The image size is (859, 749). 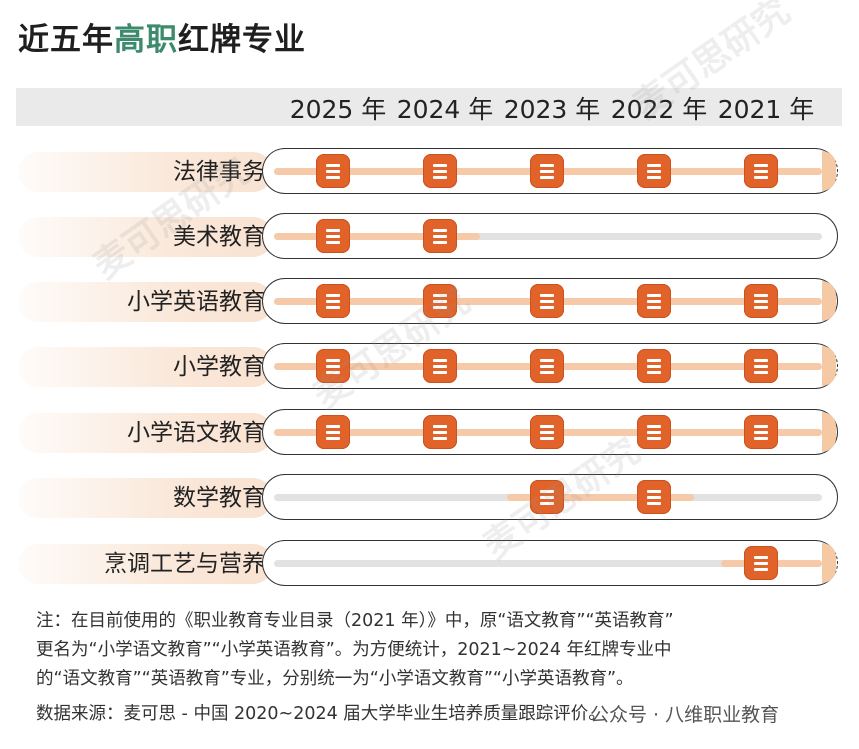 What do you see at coordinates (66, 40) in the screenshot?
I see `title-before: 近五年` at bounding box center [66, 40].